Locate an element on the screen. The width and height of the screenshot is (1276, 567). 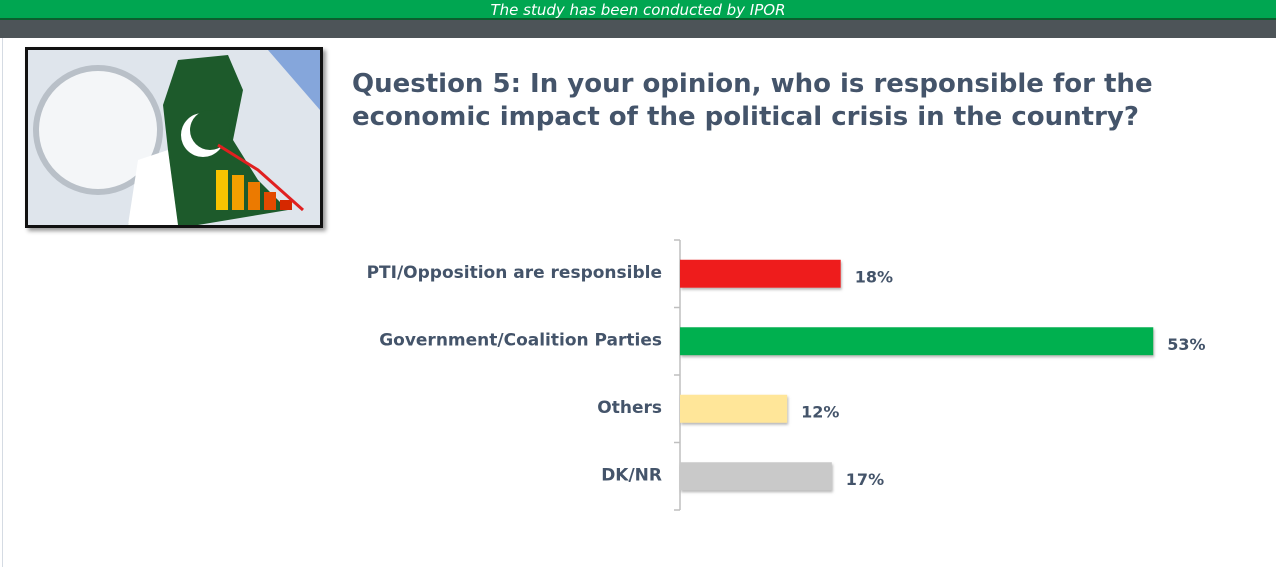
illustration-art is located at coordinates (174, 137).